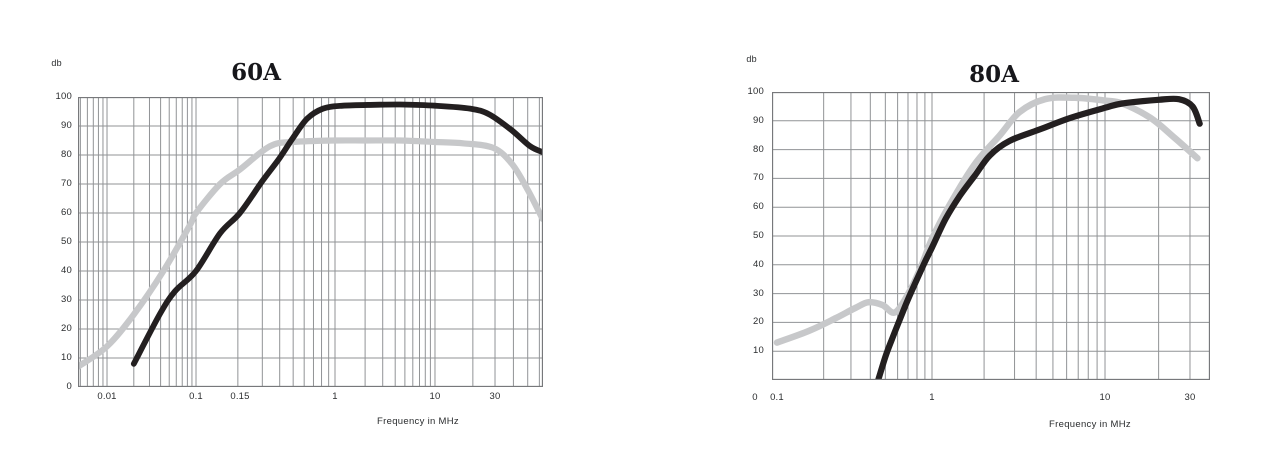 This screenshot has width=1274, height=472. I want to click on y-tick-label-0: 0, so click(69, 386).